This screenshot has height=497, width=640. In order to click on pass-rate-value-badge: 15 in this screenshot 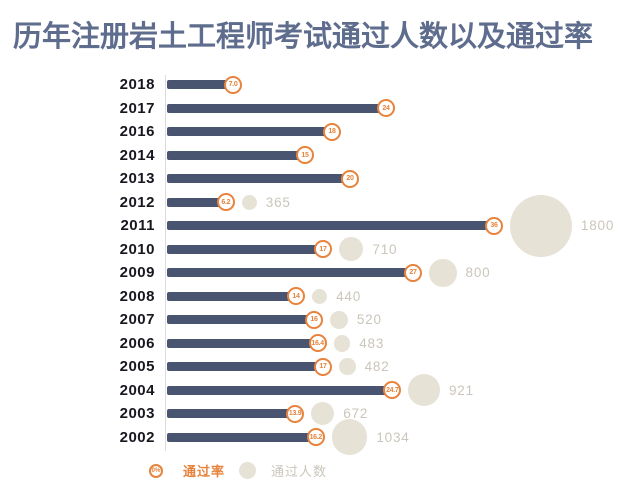, I will do `click(305, 155)`.